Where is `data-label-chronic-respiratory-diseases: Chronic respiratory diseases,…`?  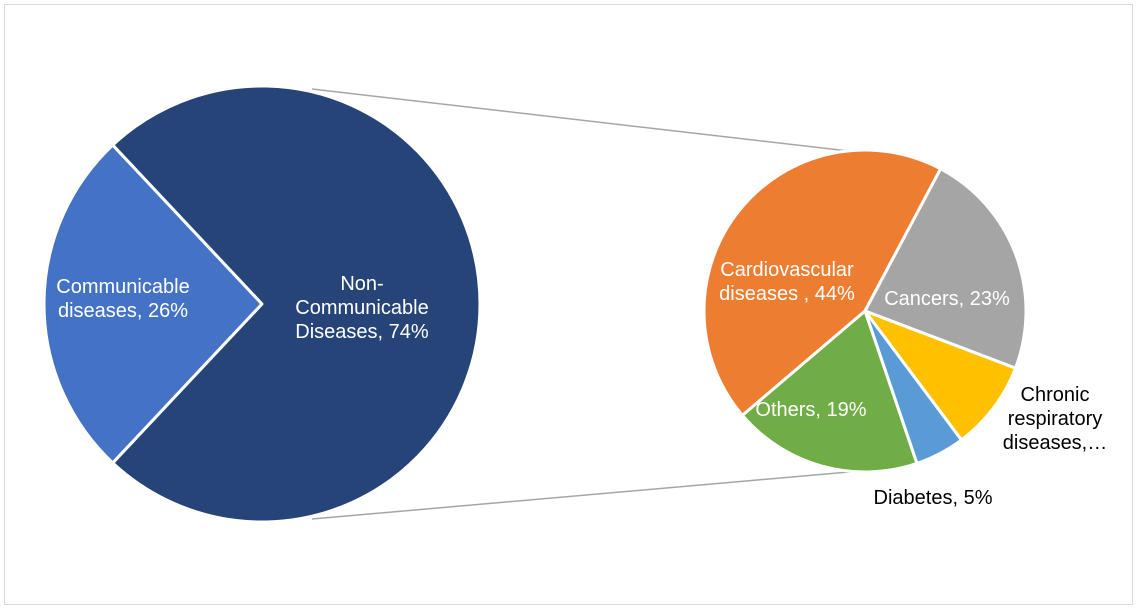
data-label-chronic-respiratory-diseases: Chronic respiratory diseases,… is located at coordinates (1055, 419).